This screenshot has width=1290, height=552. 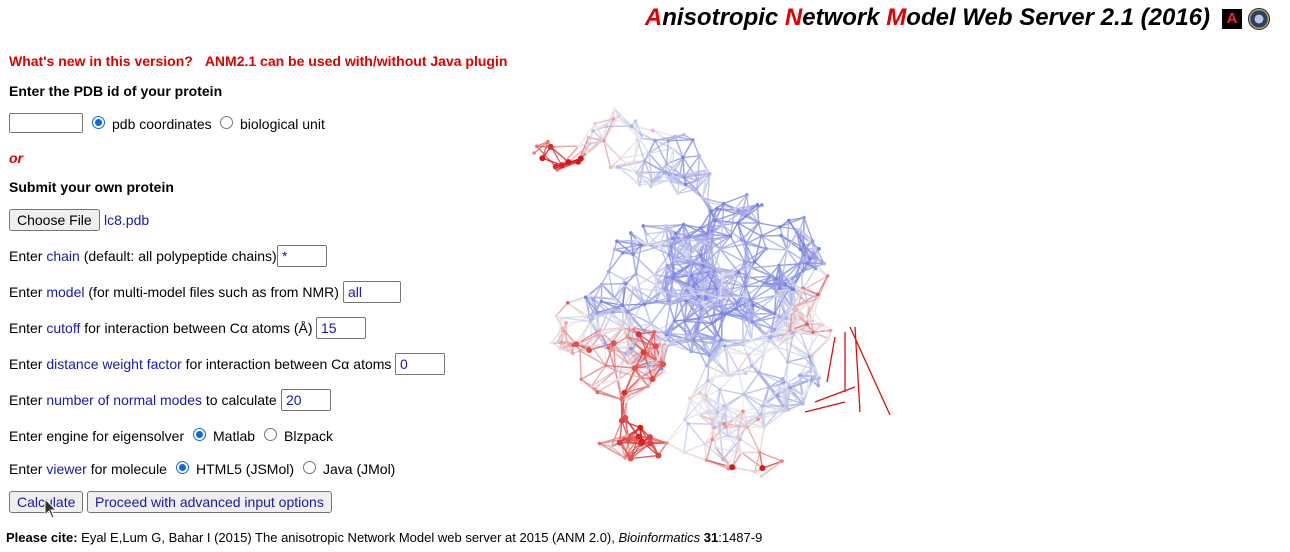 I want to click on title-part: M, so click(x=896, y=17).